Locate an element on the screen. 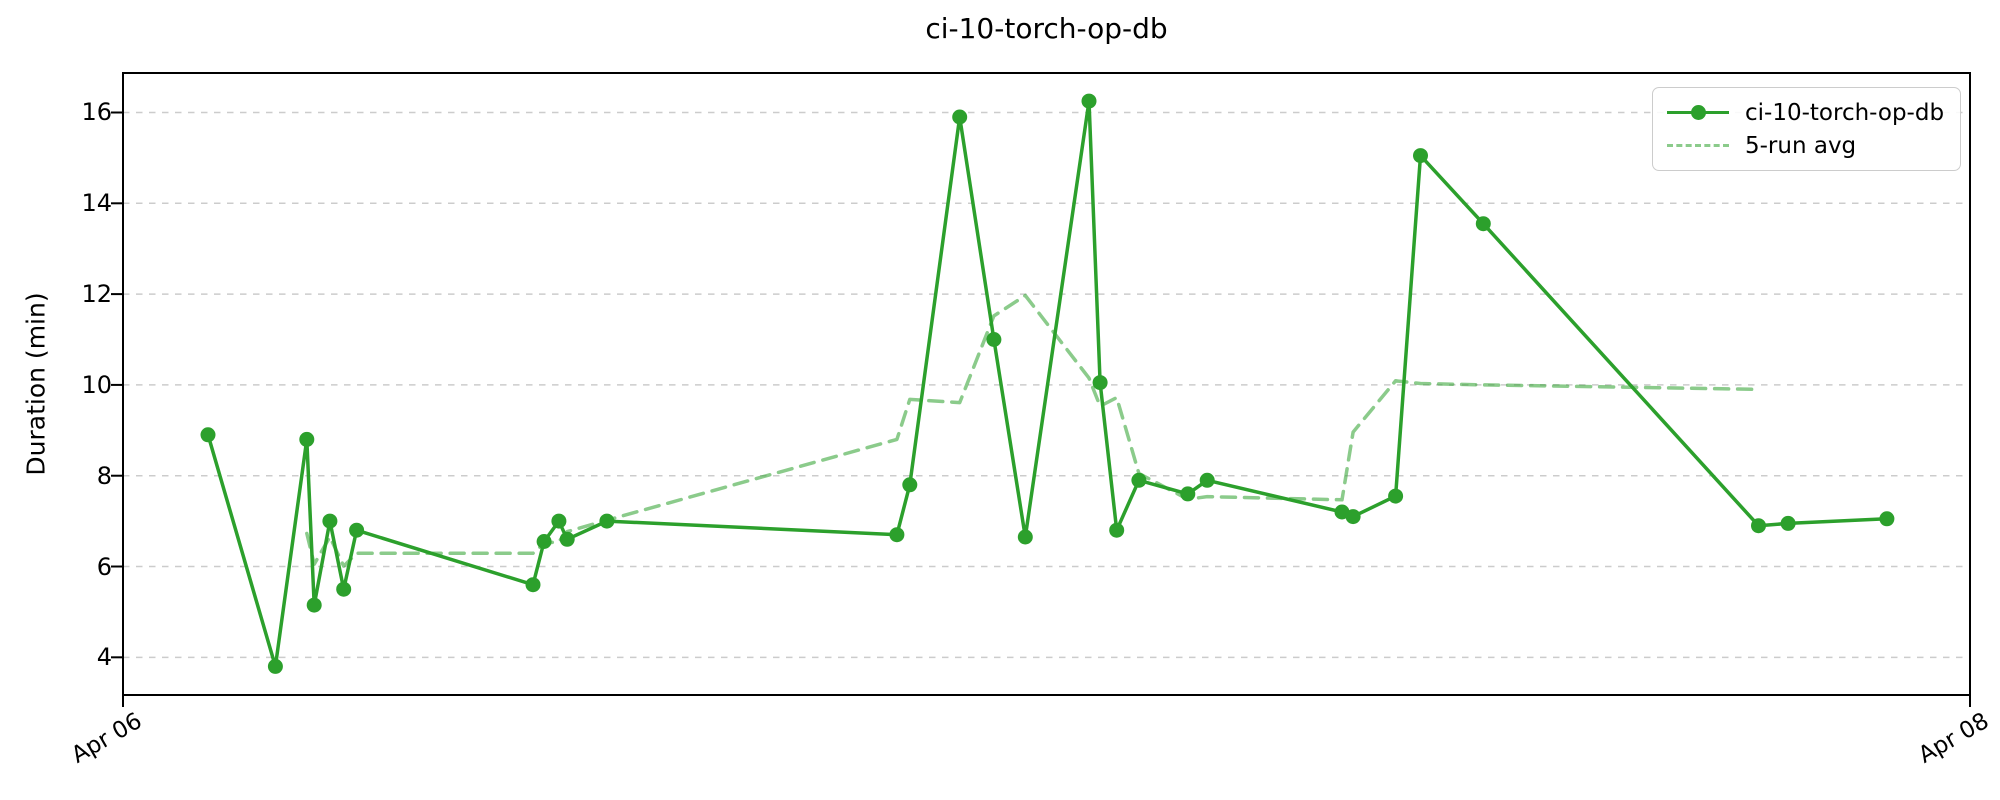 Image resolution: width=2000 pixels, height=800 pixels. legend-box: ci-10-torch-op-db 5-run avg is located at coordinates (1807, 129).